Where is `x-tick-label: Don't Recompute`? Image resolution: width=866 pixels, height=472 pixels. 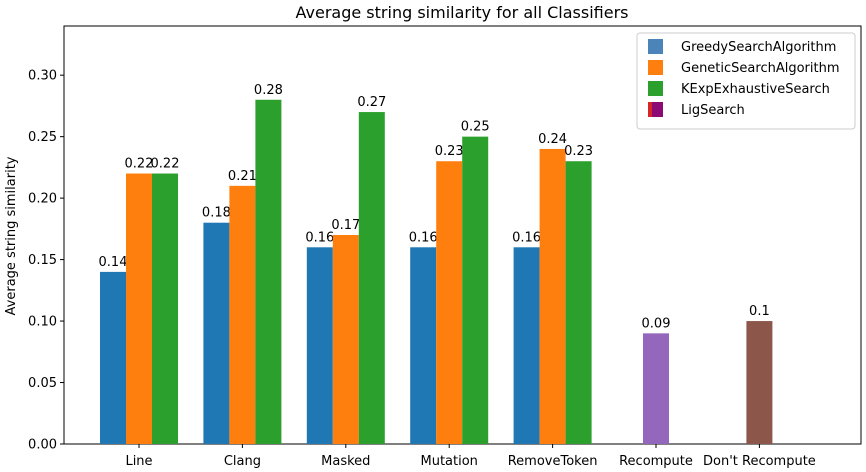 x-tick-label: Don't Recompute is located at coordinates (759, 461).